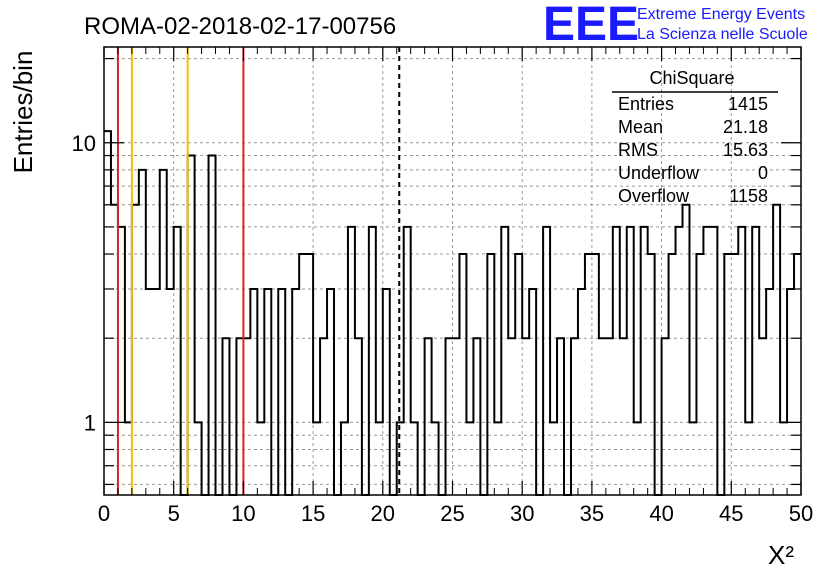  Describe the element at coordinates (313, 513) in the screenshot. I see `x-tick-label: 15` at that location.